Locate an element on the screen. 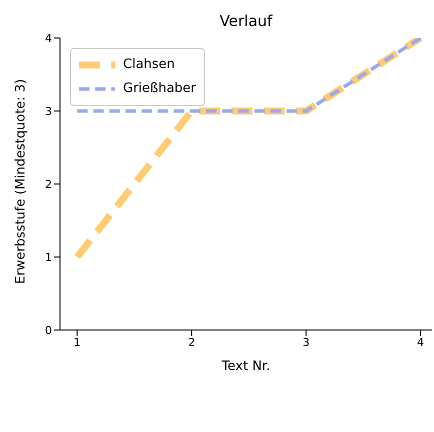 Image resolution: width=434 pixels, height=432 pixels. y-tick-label: 1 is located at coordinates (48, 257).